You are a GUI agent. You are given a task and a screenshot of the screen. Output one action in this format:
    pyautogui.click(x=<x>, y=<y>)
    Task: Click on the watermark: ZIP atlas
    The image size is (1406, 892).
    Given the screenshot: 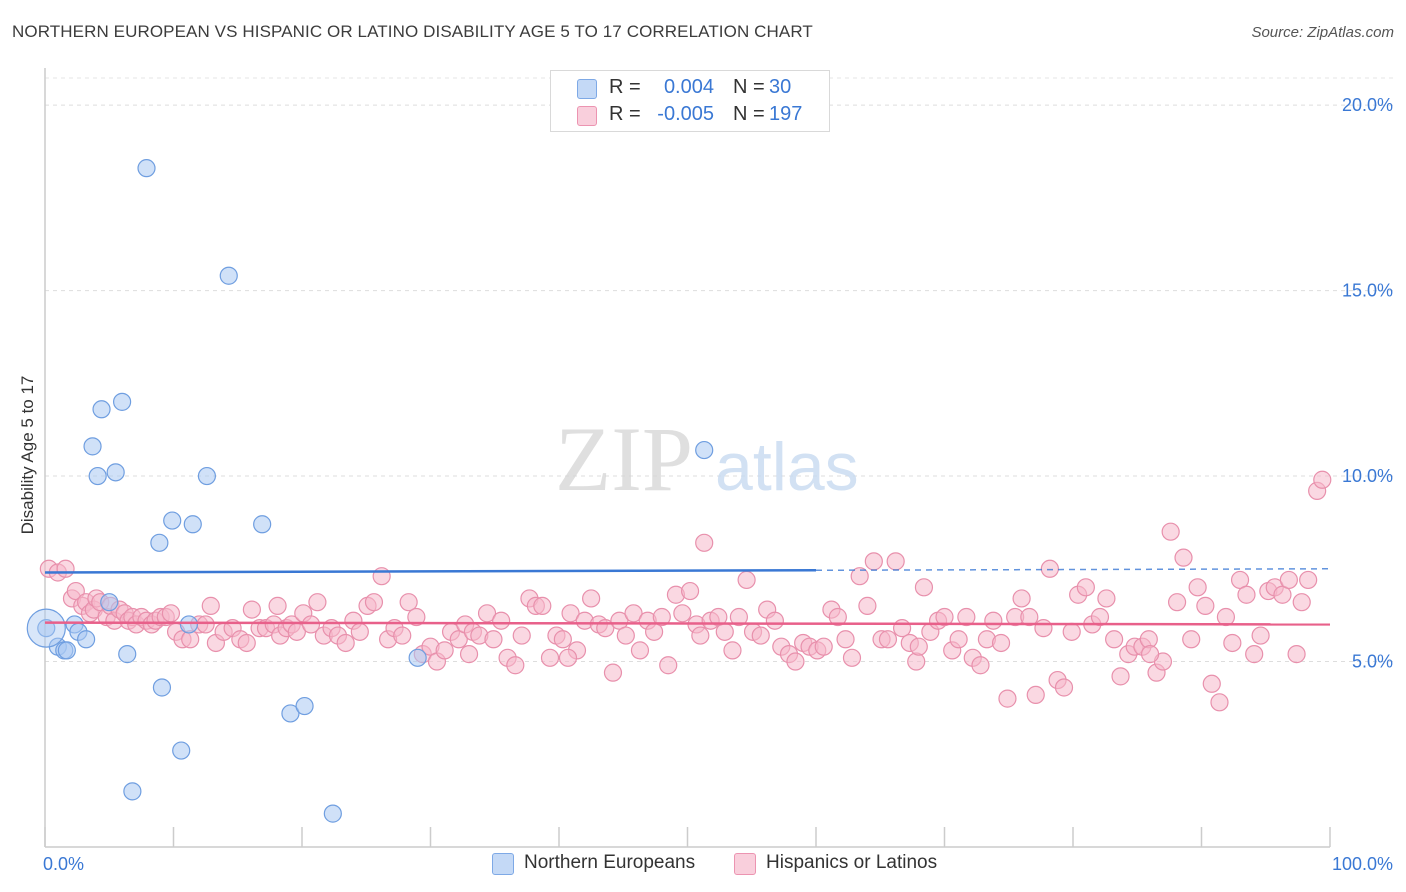 What is the action you would take?
    pyautogui.click(x=707, y=459)
    